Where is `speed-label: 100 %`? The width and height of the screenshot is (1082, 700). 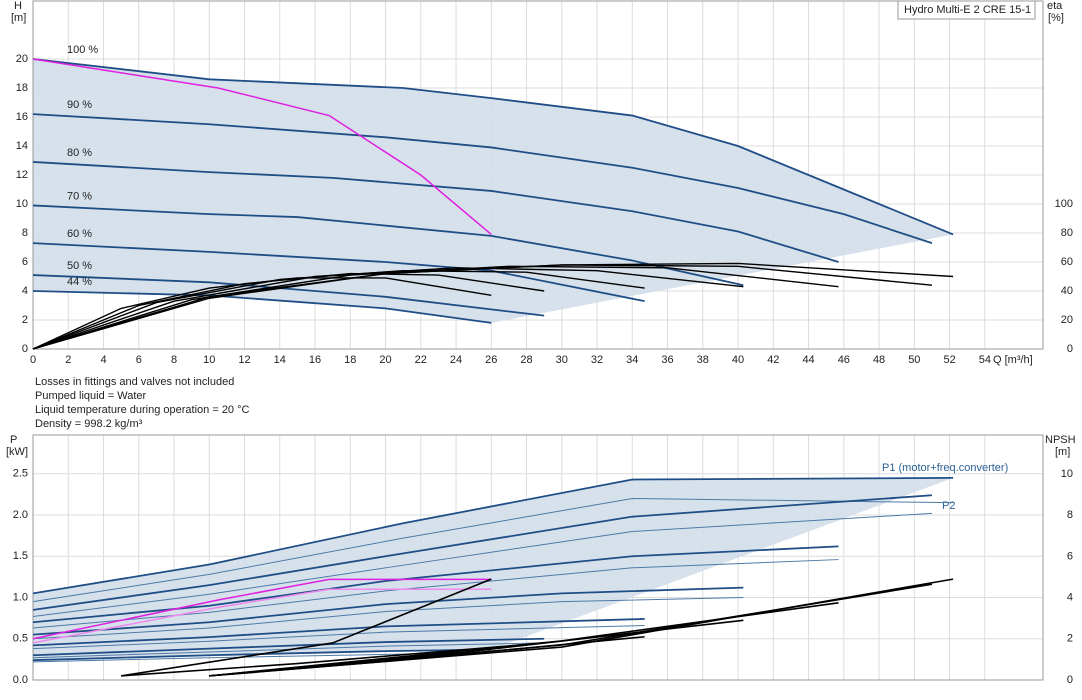 speed-label: 100 % is located at coordinates (82, 50).